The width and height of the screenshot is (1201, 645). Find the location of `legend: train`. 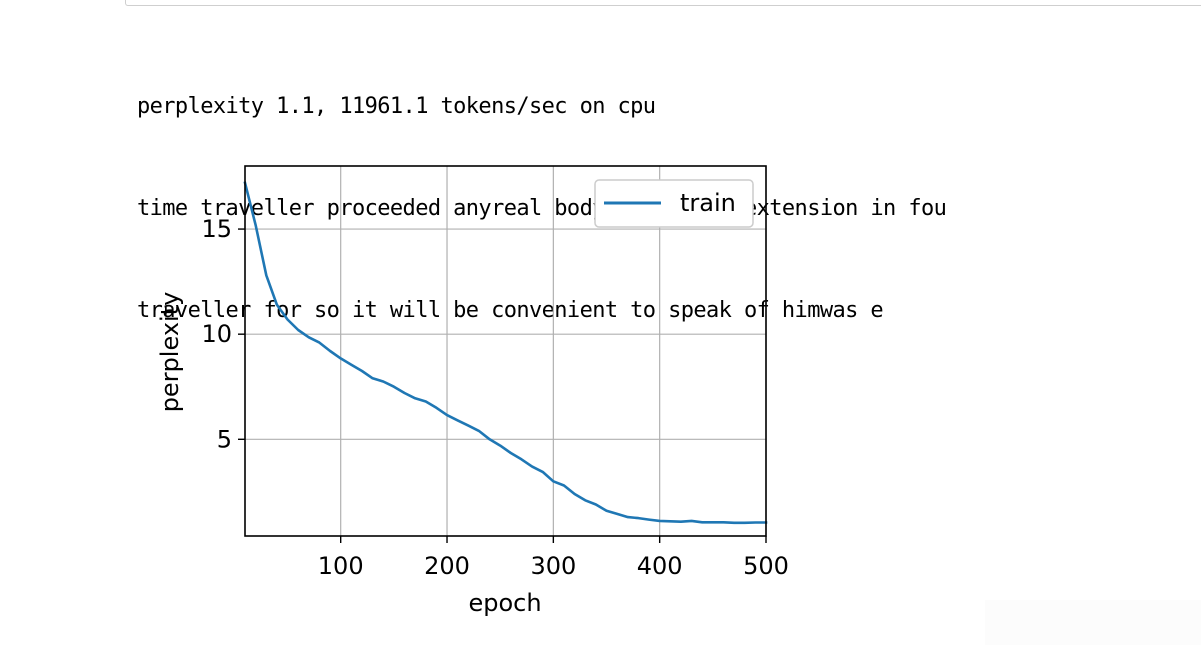

legend: train is located at coordinates (674, 203).